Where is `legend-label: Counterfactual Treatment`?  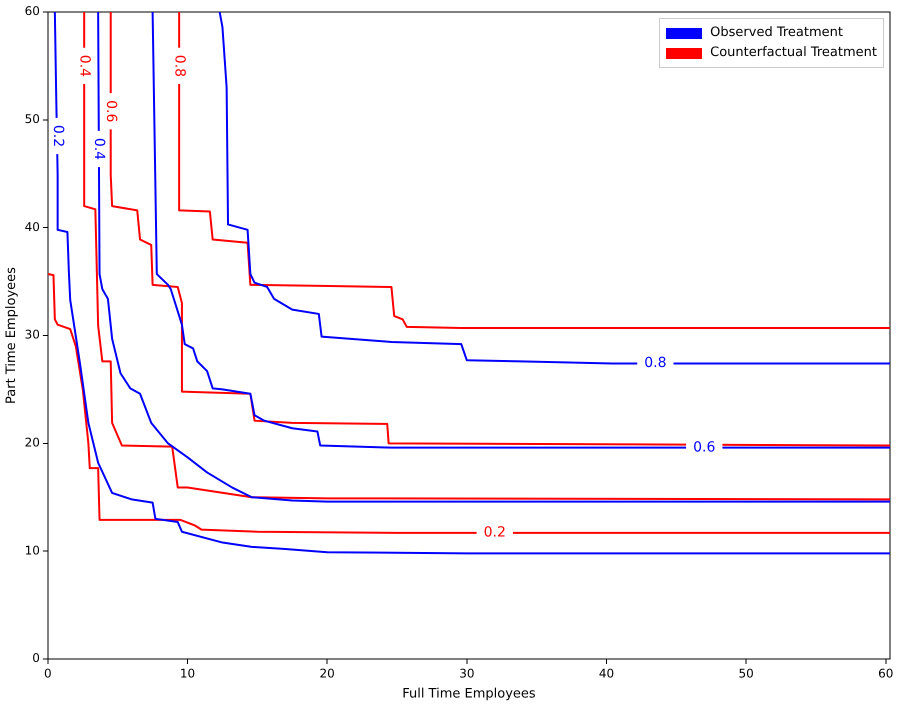 legend-label: Counterfactual Treatment is located at coordinates (793, 53).